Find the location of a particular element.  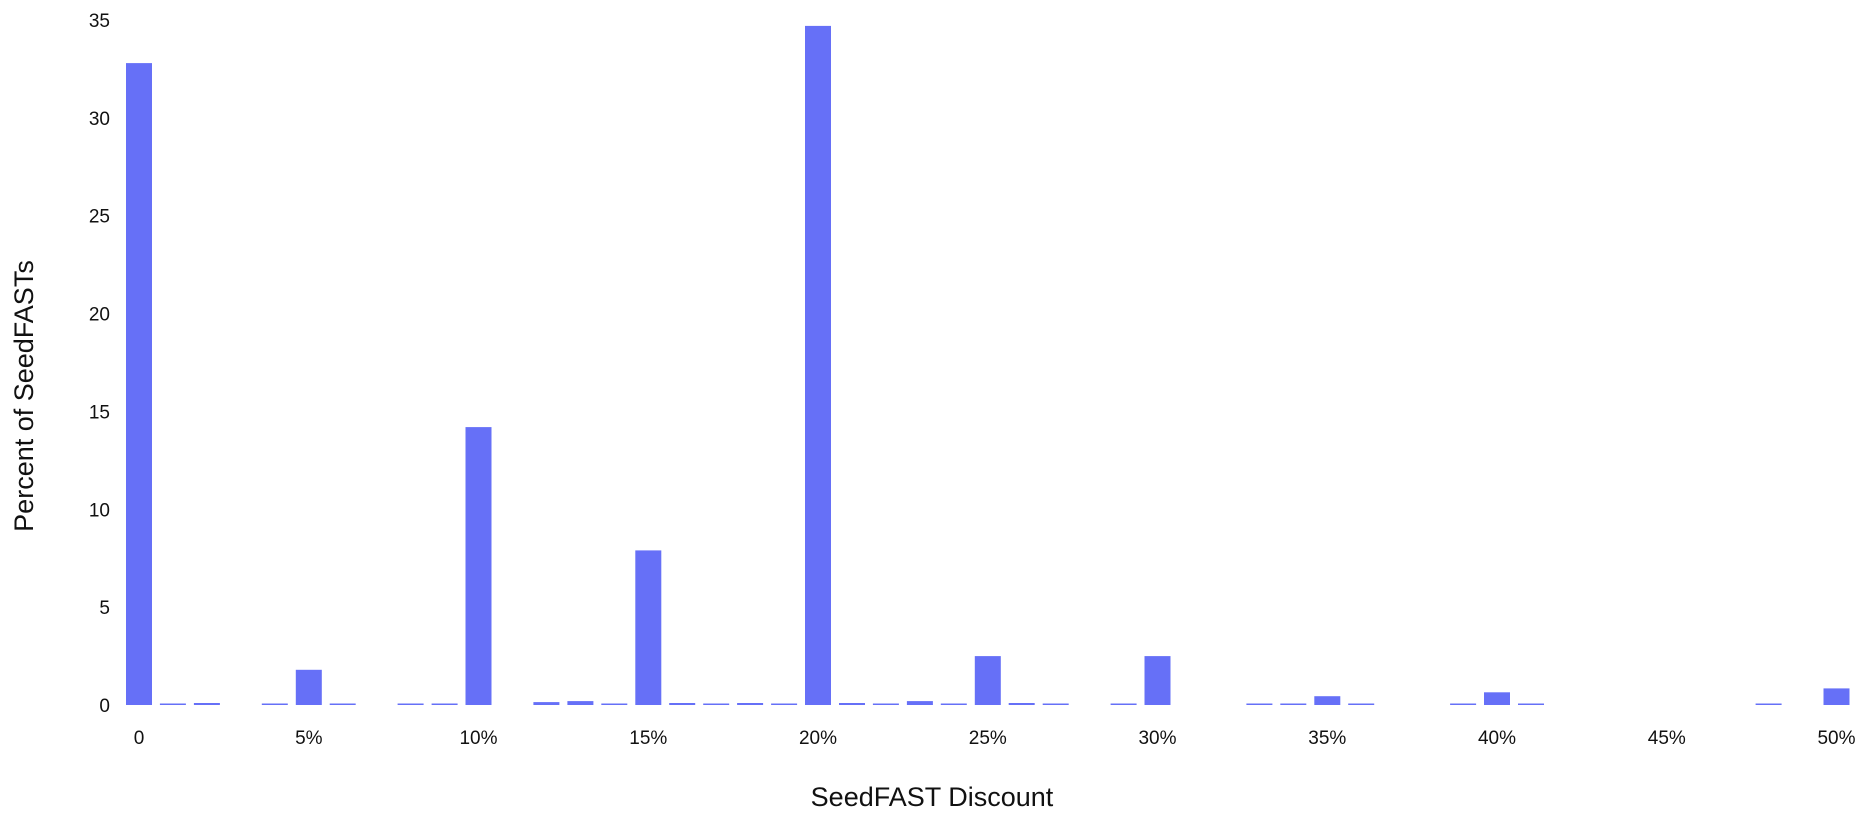

x-tick-label: 30% is located at coordinates (1157, 738).